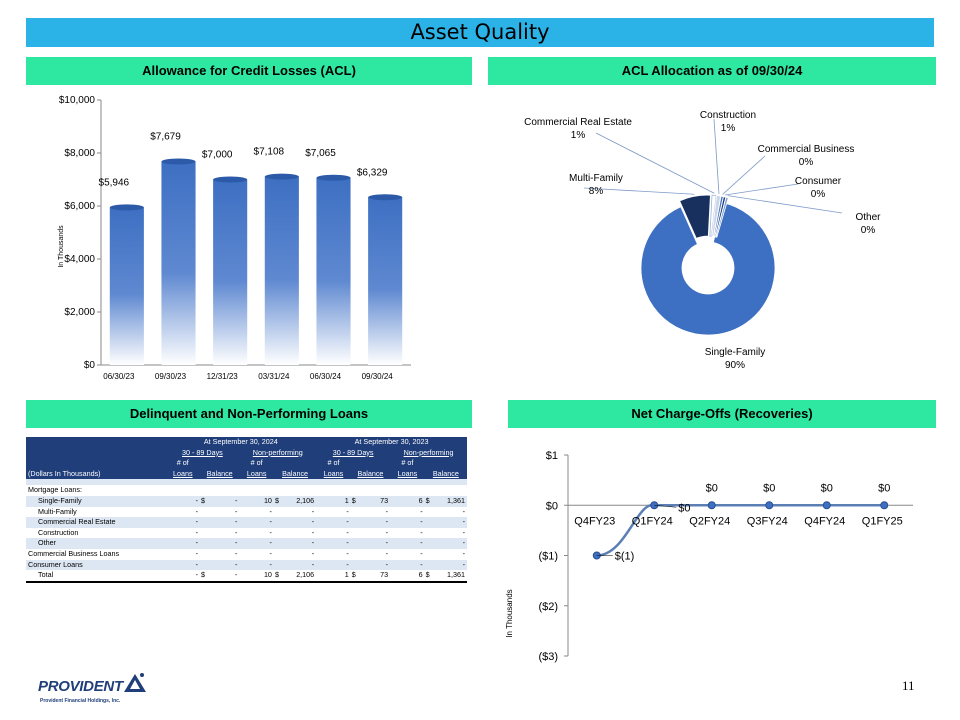 This screenshot has width=960, height=720. Describe the element at coordinates (824, 521) in the screenshot. I see `line-x-tick-label: Q4FY24` at that location.